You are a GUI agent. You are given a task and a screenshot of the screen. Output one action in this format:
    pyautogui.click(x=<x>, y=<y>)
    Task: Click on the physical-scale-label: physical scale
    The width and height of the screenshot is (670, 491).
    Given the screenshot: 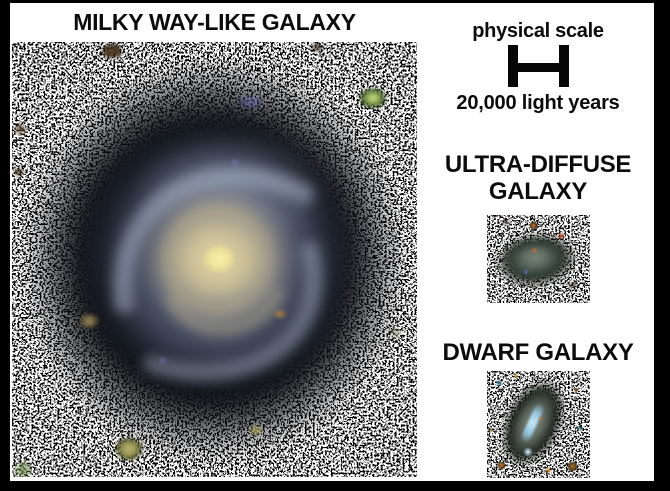 What is the action you would take?
    pyautogui.click(x=538, y=31)
    